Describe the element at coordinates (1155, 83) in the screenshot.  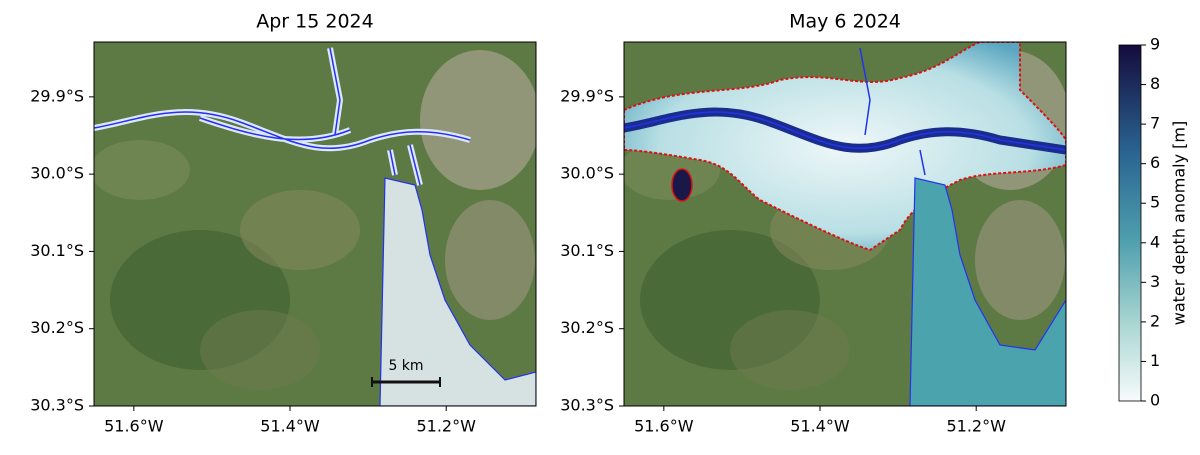
I see `colorbar-tick-label: 8` at that location.